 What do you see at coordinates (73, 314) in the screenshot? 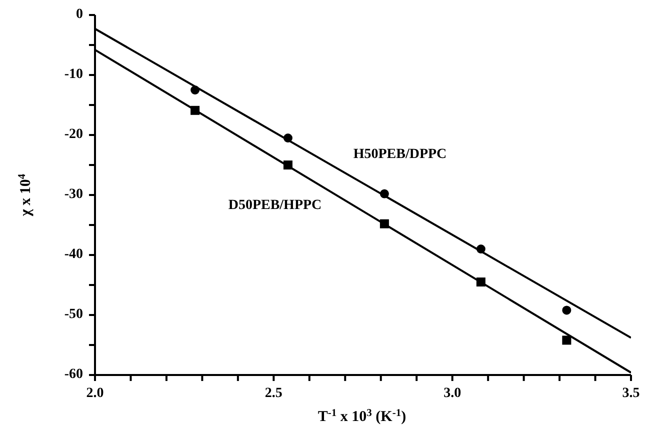
I see `y-tick-label: -50` at bounding box center [73, 314].